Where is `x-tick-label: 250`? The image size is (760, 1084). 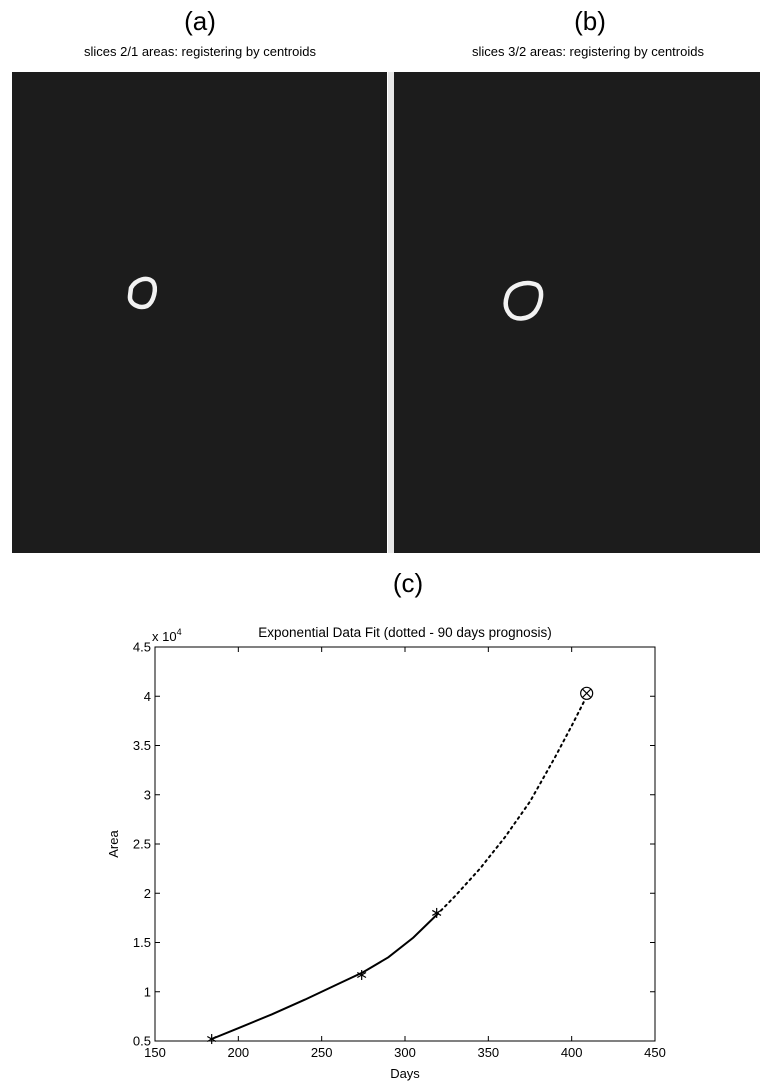 x-tick-label: 250 is located at coordinates (322, 1052).